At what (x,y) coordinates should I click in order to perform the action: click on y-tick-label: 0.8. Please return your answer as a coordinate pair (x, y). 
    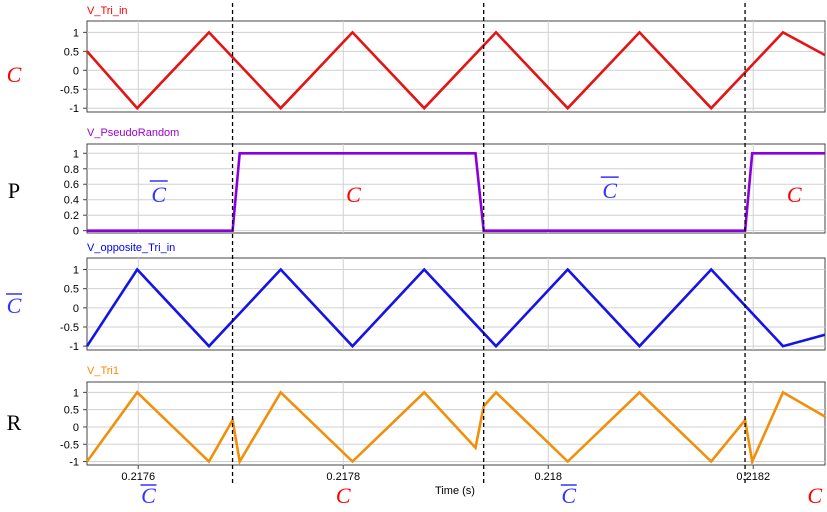
    Looking at the image, I should click on (71, 170).